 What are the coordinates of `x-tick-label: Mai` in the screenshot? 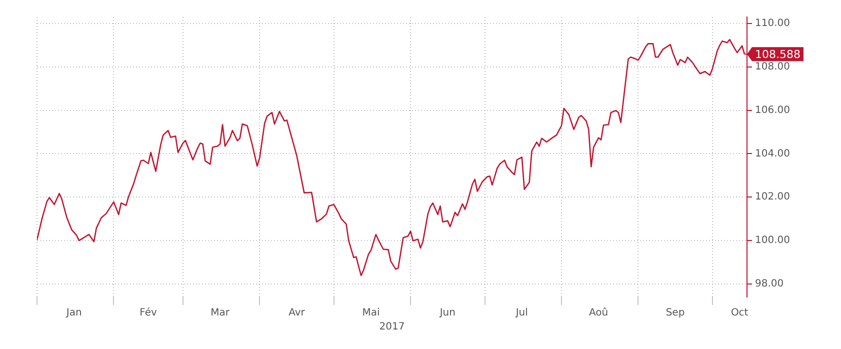 It's located at (371, 313).